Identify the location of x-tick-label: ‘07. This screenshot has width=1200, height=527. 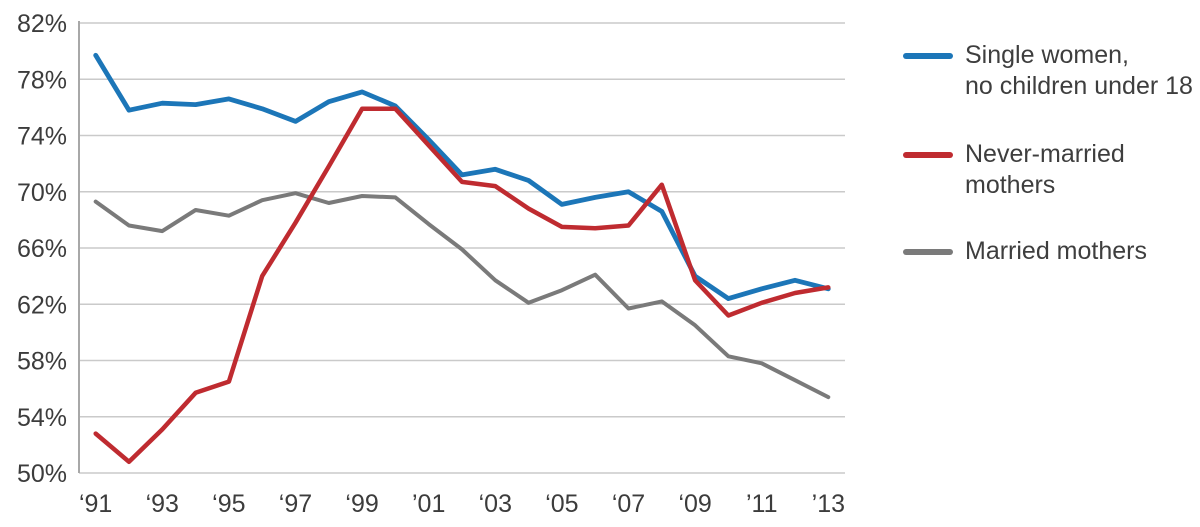
(628, 504).